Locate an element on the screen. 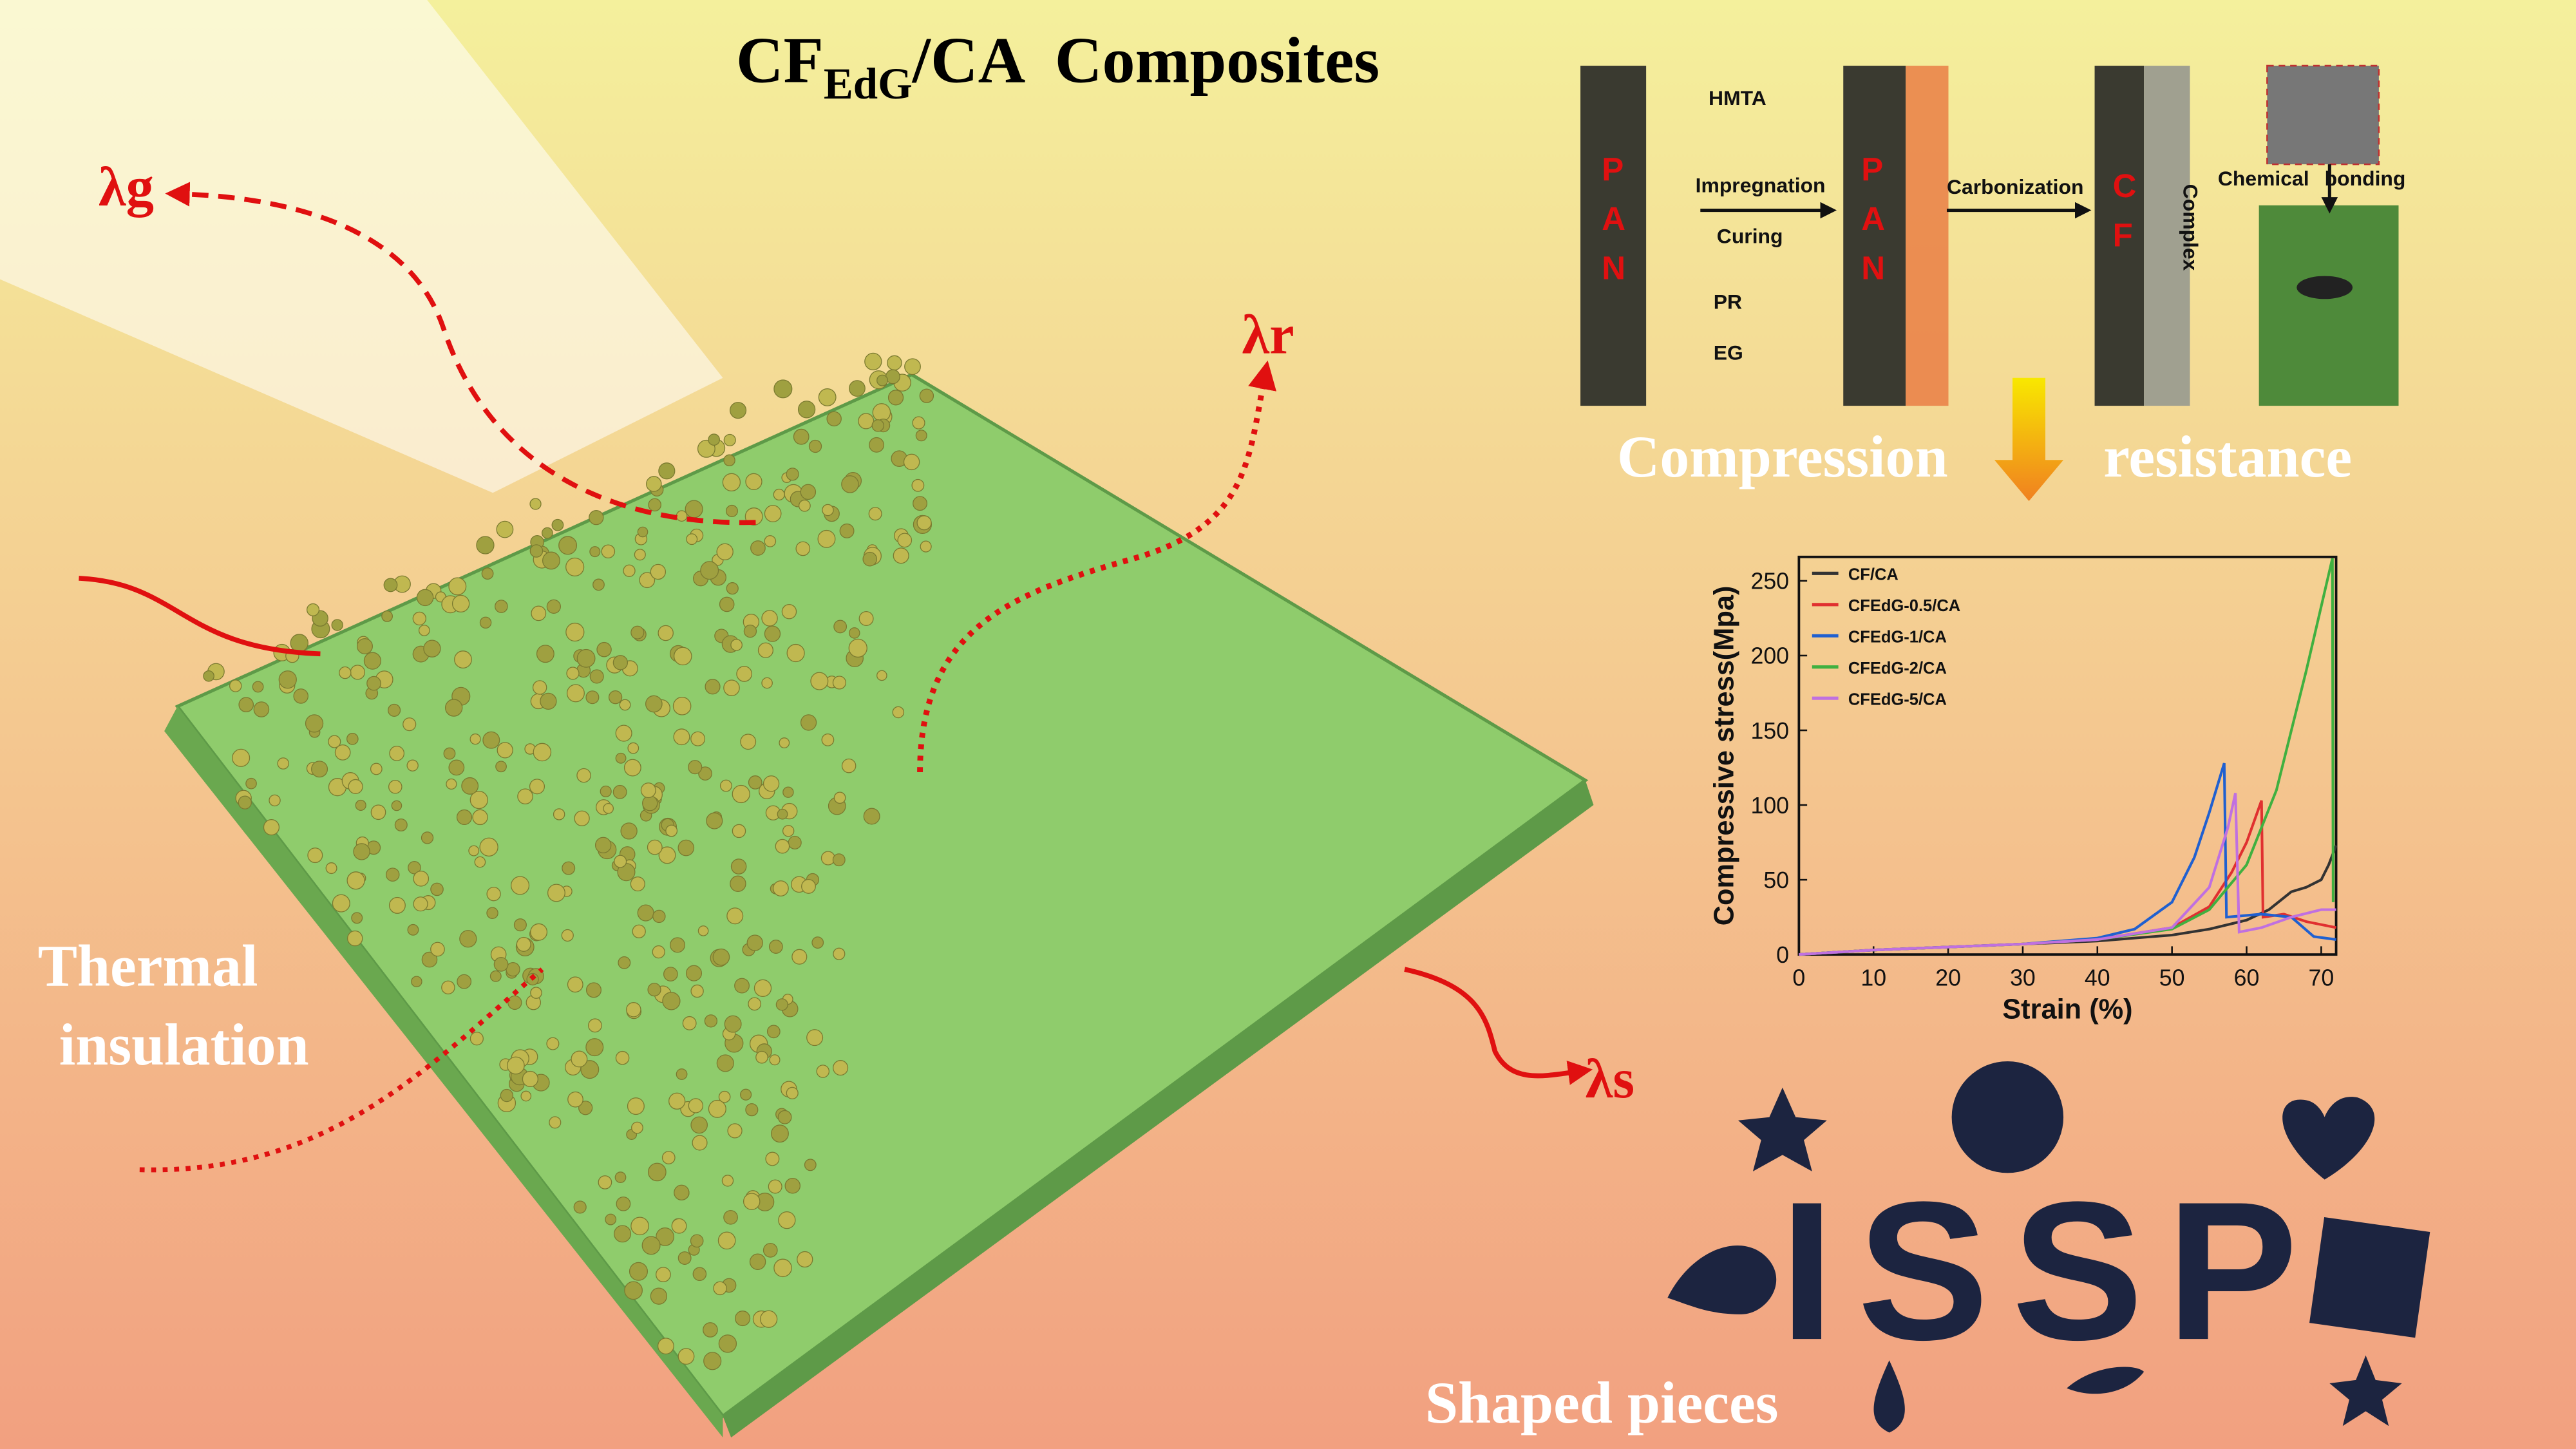 Image resolution: width=2576 pixels, height=1449 pixels. fiber-letter: P is located at coordinates (1613, 169).